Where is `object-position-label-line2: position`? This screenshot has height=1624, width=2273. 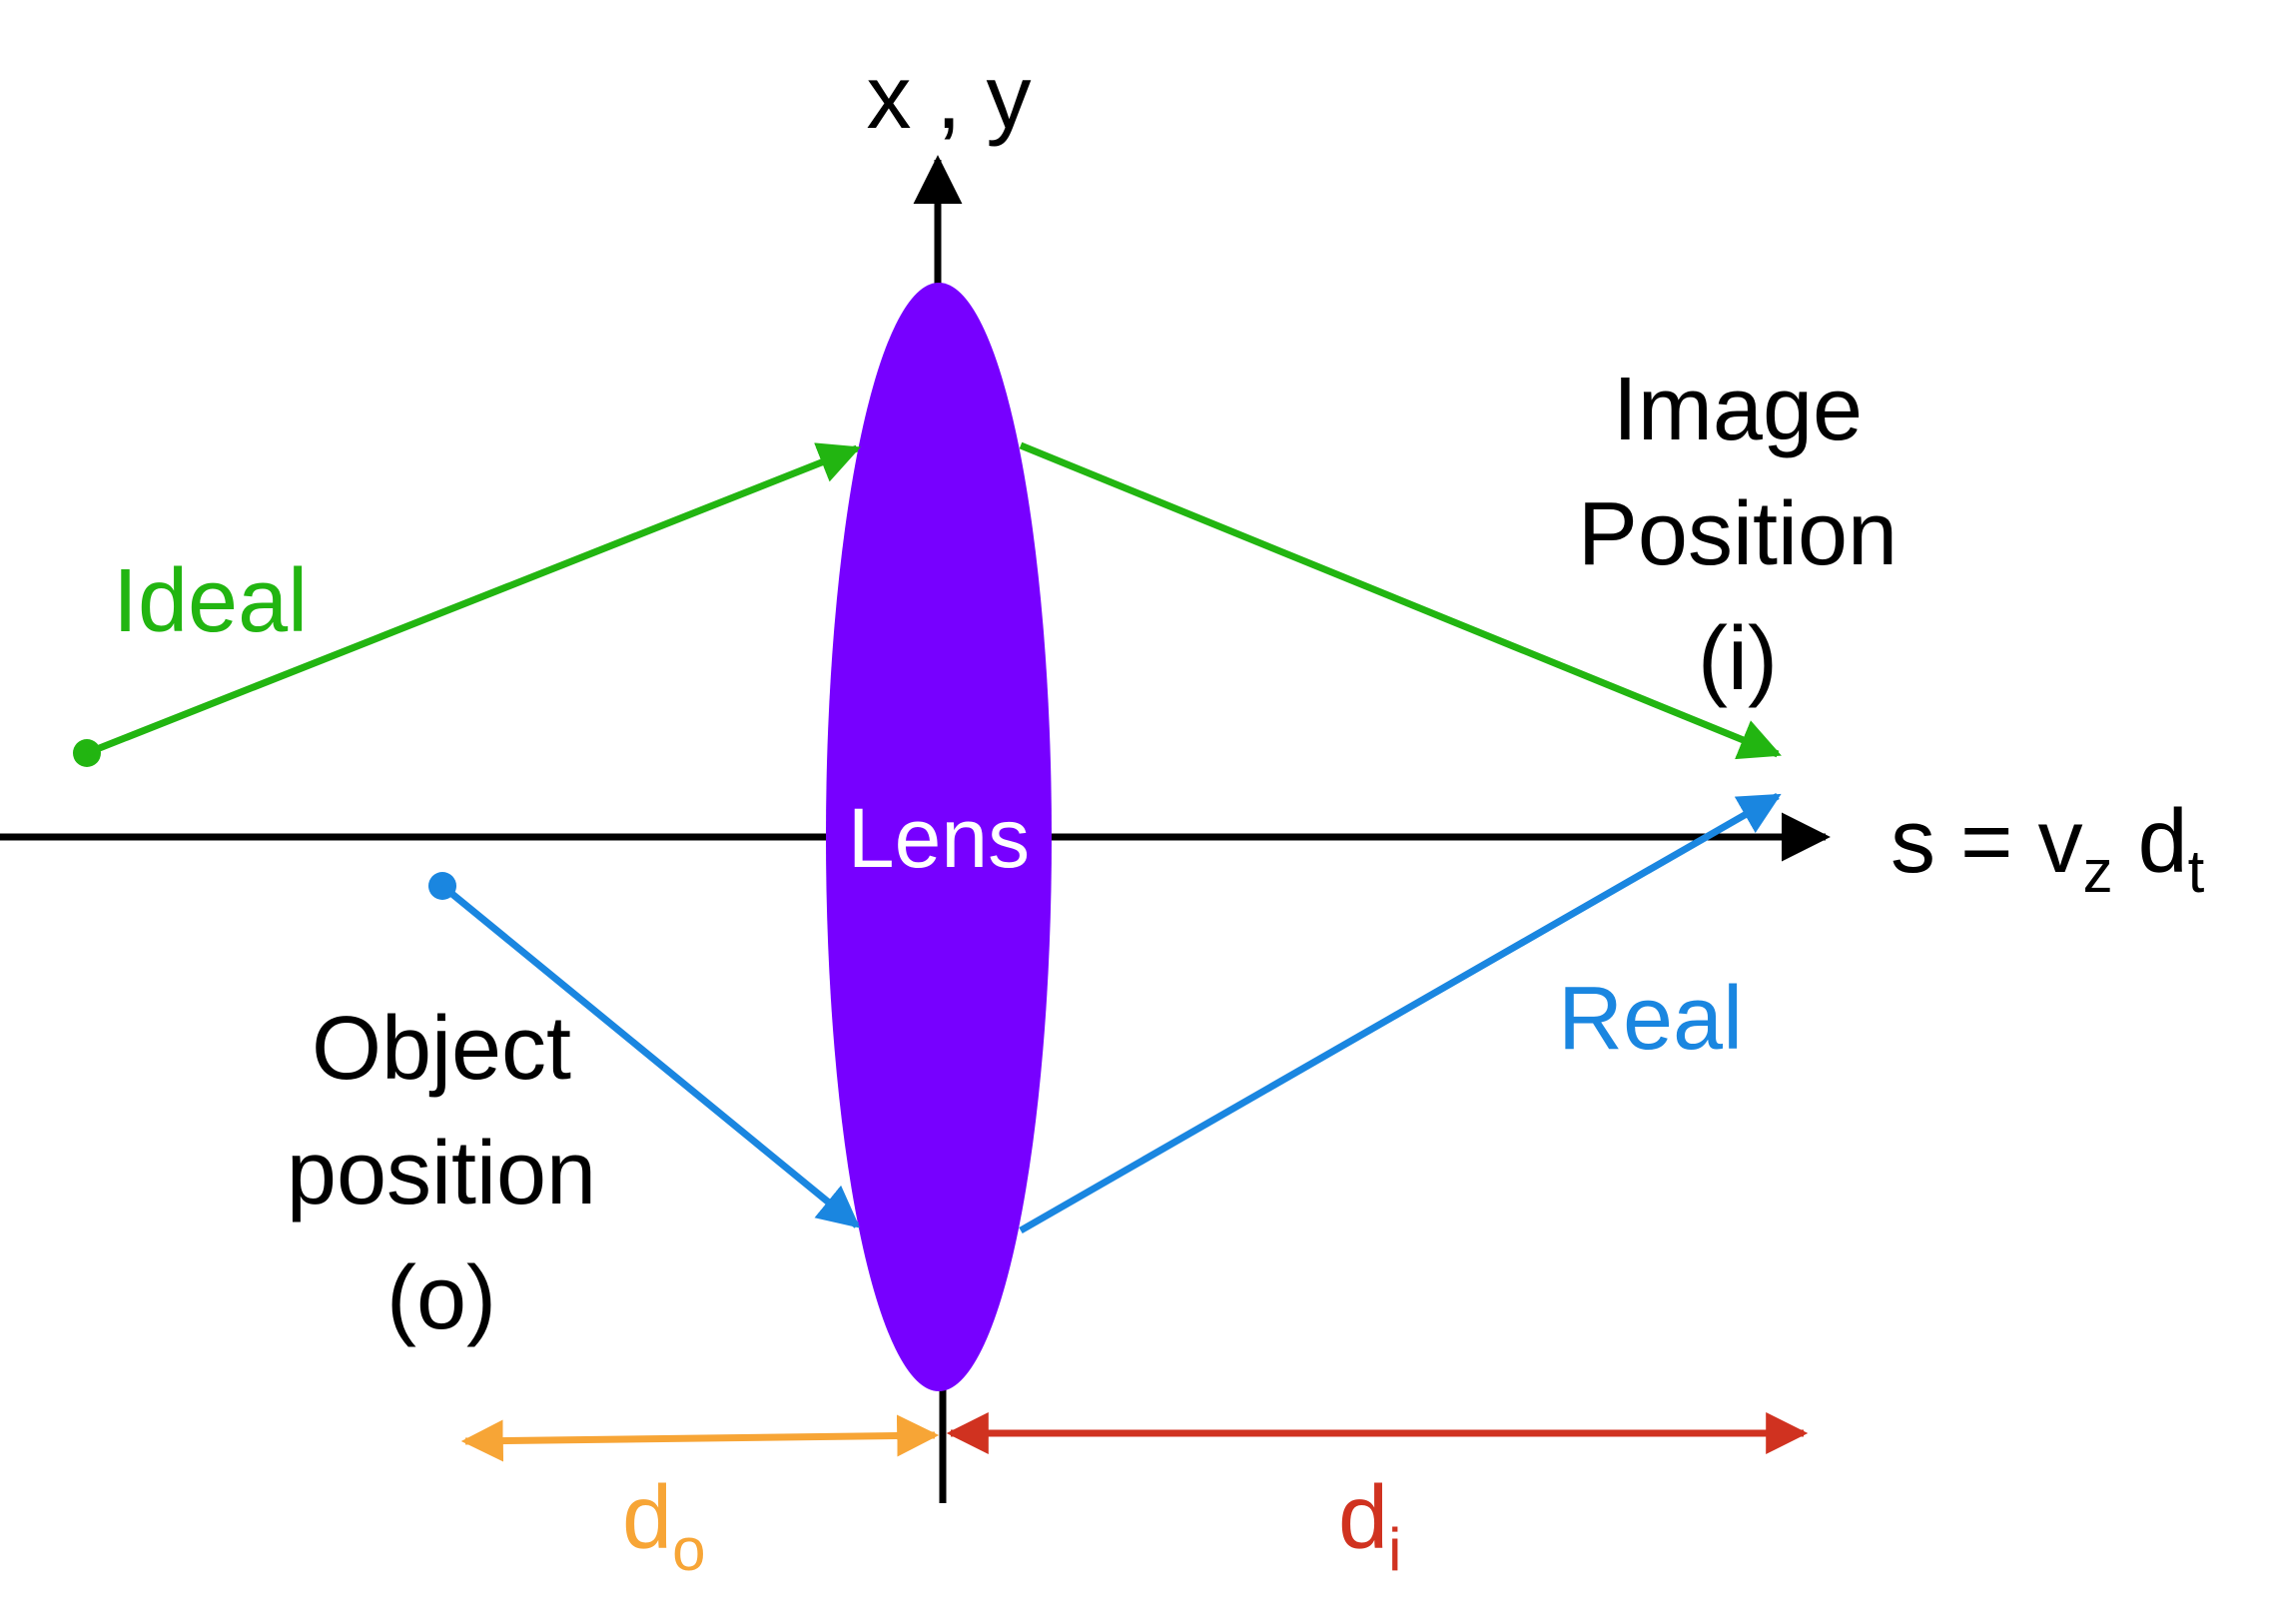
object-position-label-line2: position is located at coordinates (441, 1173).